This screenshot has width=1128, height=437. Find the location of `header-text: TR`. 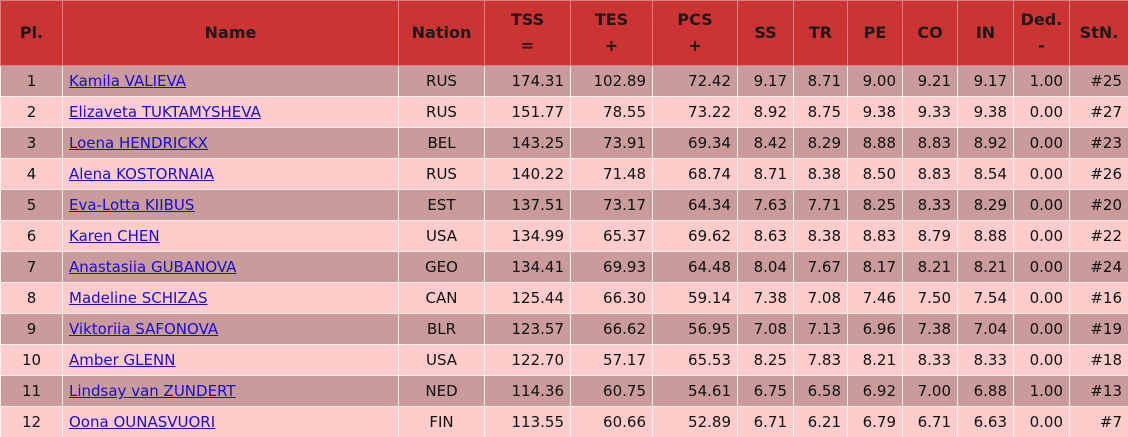

header-text: TR is located at coordinates (820, 32).